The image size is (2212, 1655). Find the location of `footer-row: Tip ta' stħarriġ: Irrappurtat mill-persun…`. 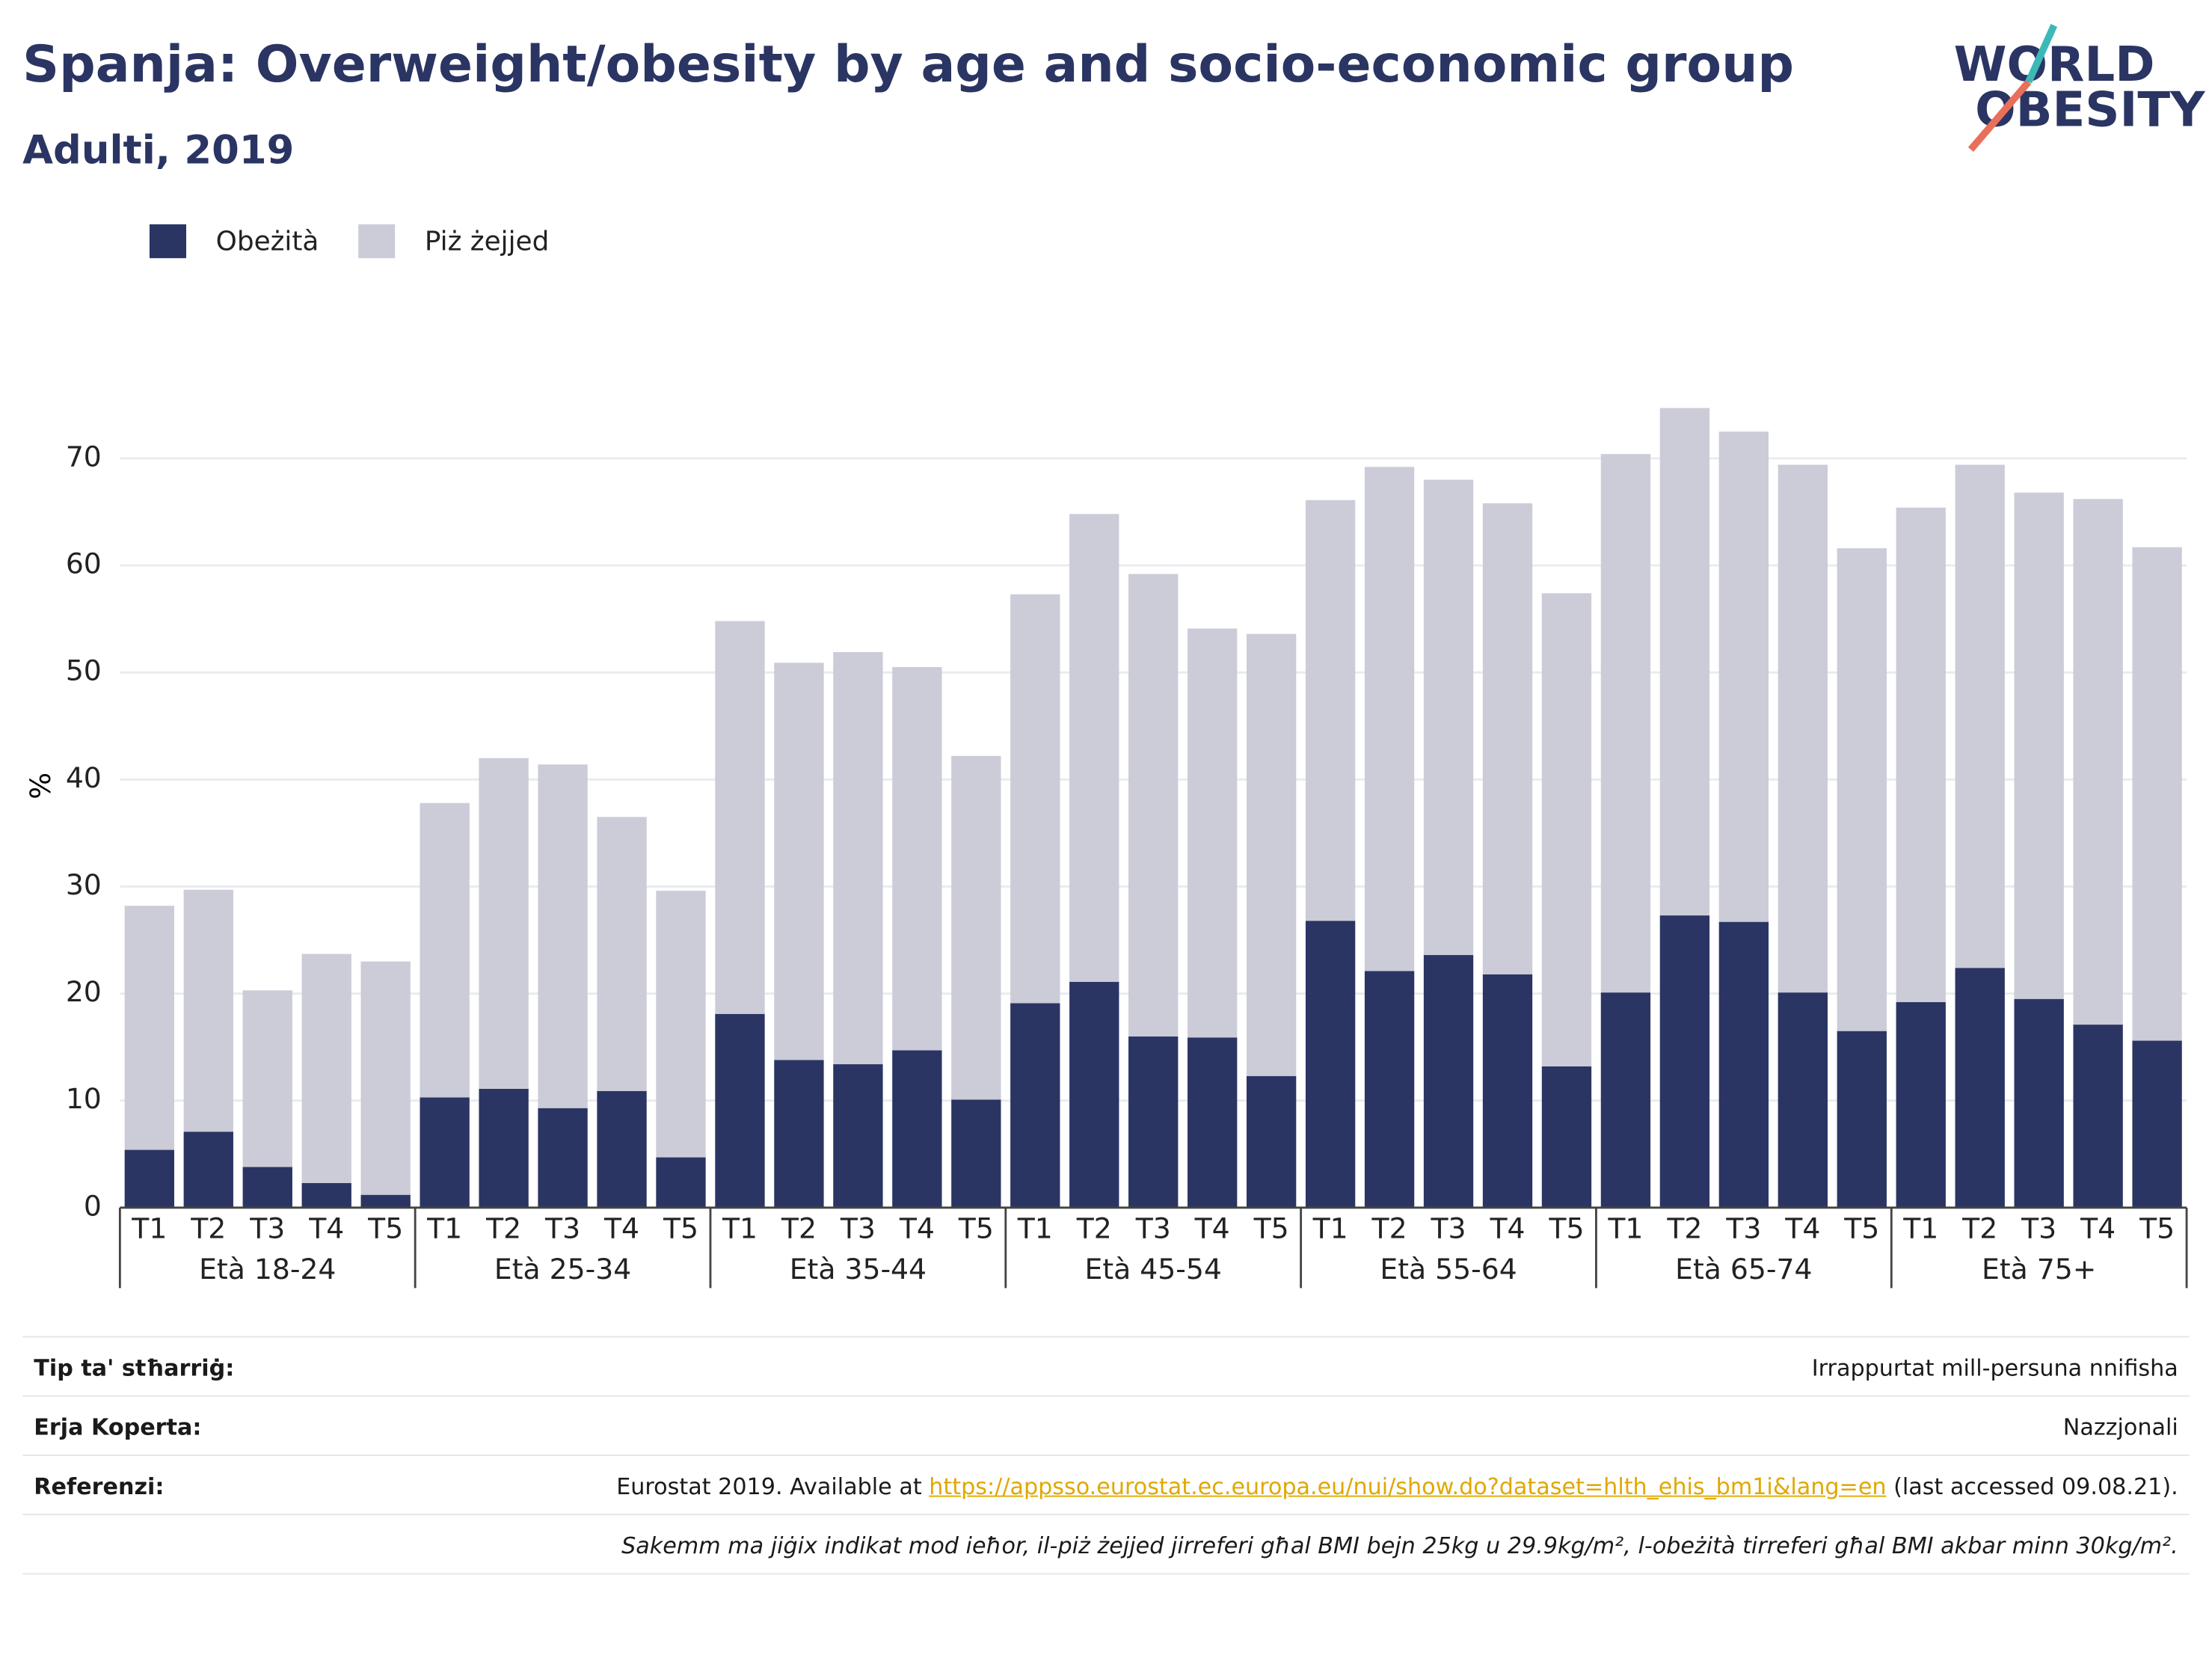

footer-row: Tip ta' stħarriġ: Irrappurtat mill-persun… is located at coordinates (1106, 1365).